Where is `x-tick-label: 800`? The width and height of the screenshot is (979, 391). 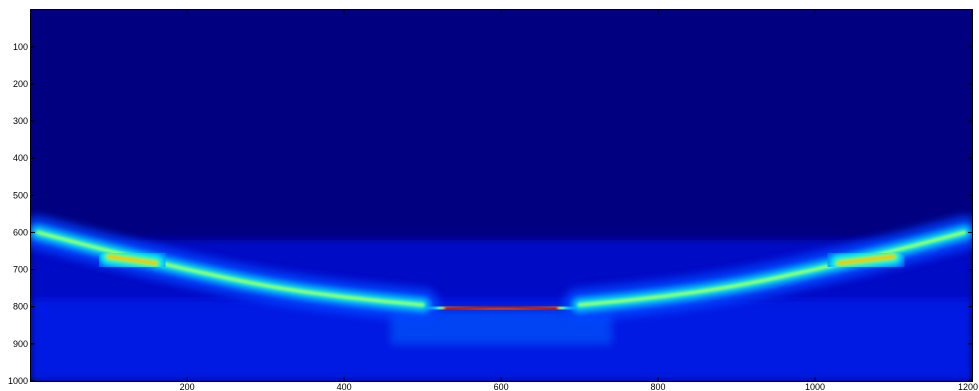 x-tick-label: 800 is located at coordinates (658, 386).